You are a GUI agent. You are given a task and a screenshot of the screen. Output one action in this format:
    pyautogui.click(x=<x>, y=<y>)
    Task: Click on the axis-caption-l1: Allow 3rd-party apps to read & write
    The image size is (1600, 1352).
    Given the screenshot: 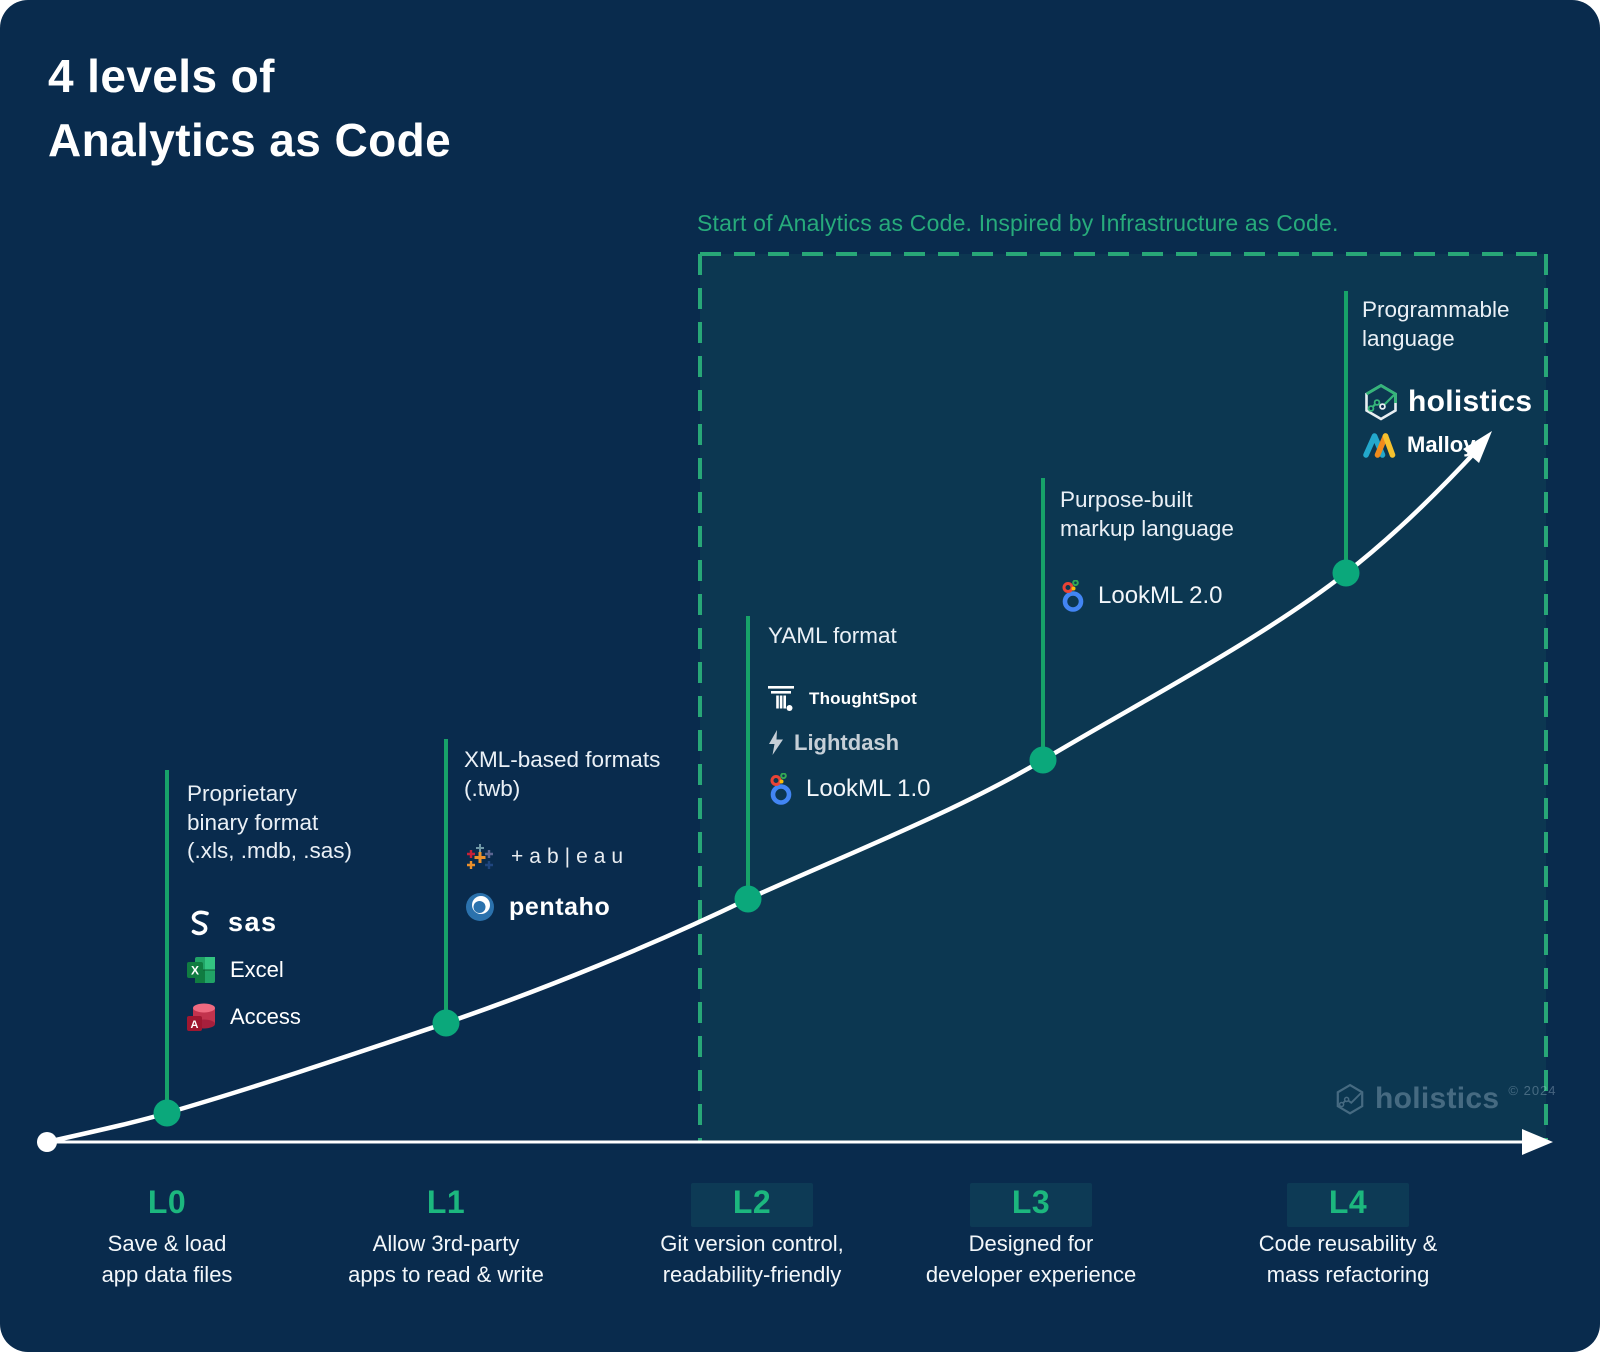 What is the action you would take?
    pyautogui.click(x=446, y=1259)
    